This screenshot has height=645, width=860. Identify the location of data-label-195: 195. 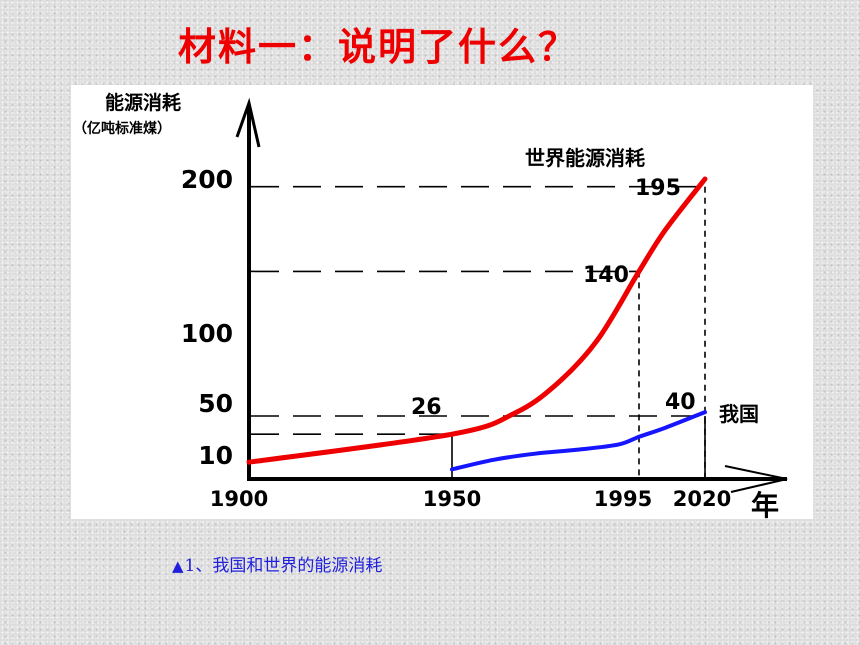
(658, 188).